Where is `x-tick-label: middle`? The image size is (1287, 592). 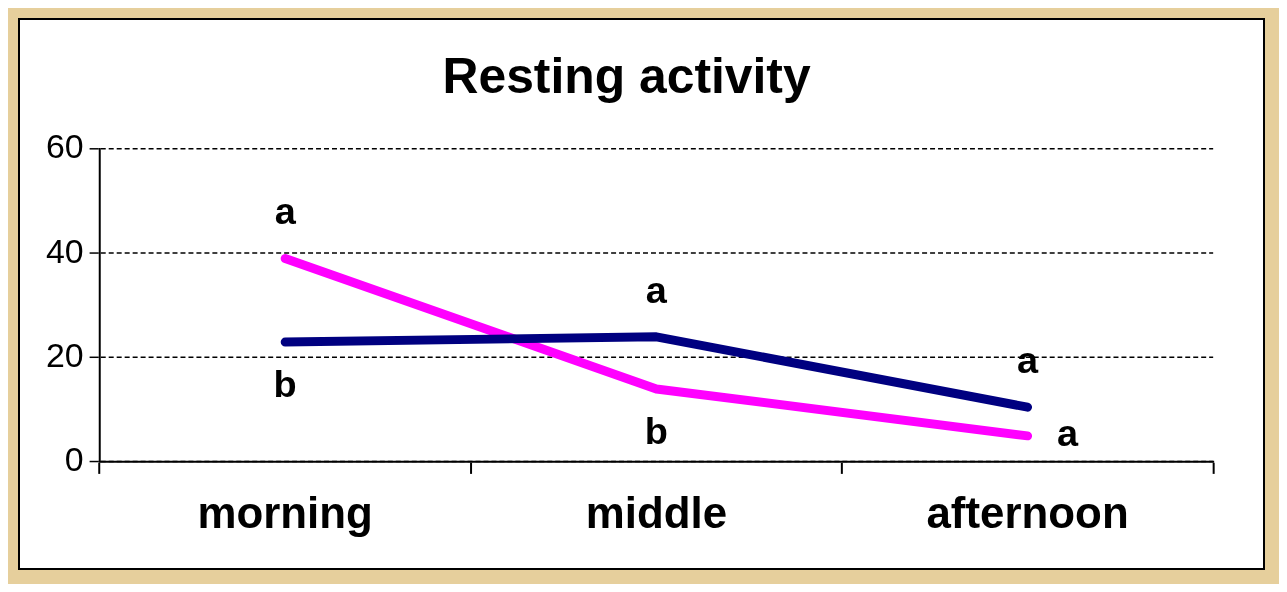
x-tick-label: middle is located at coordinates (656, 513).